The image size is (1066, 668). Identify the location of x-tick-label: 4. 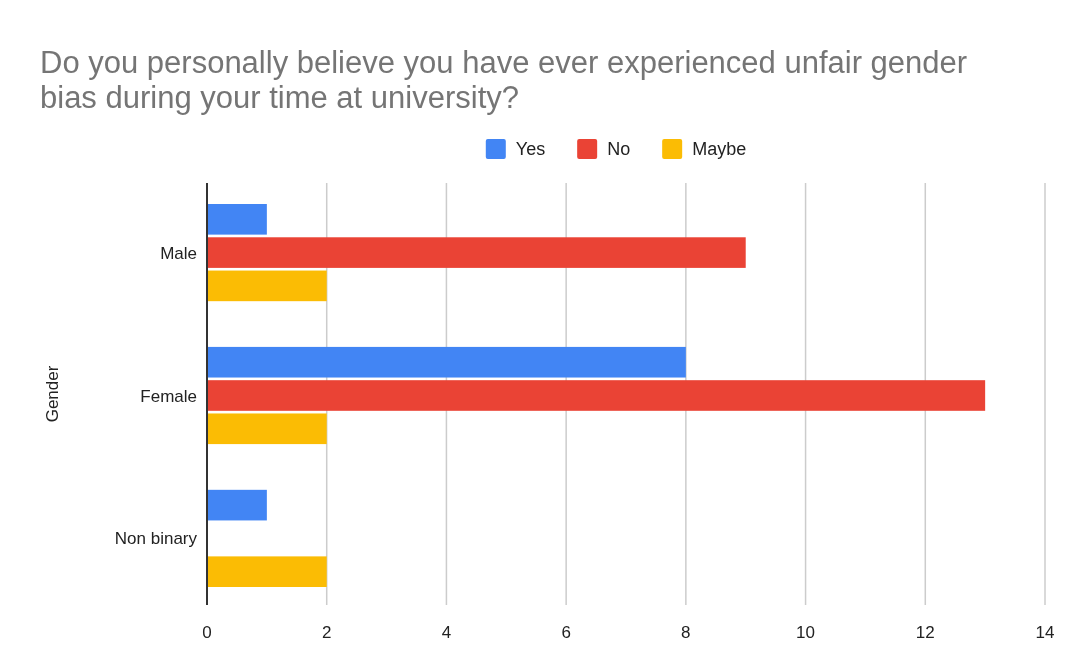
(446, 632).